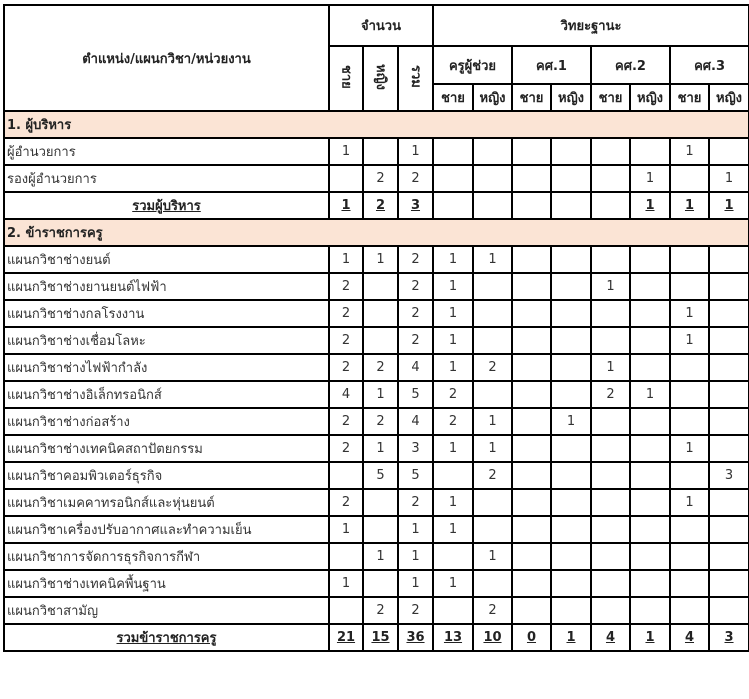 The width and height of the screenshot is (749, 699). Describe the element at coordinates (376, 313) in the screenshot. I see `table-row: แผนกวิชาช่างกลโรงงาน 2 2 1 1` at that location.